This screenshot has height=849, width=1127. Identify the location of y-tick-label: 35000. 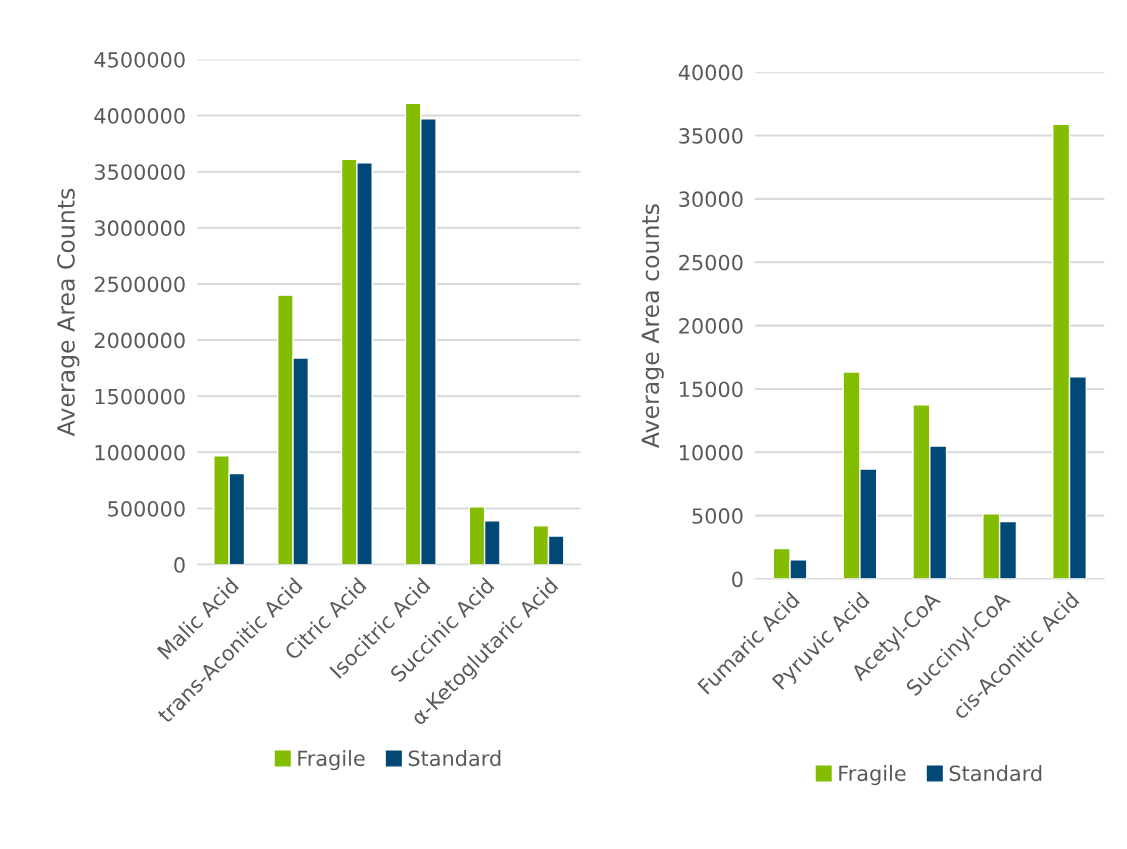
(711, 135).